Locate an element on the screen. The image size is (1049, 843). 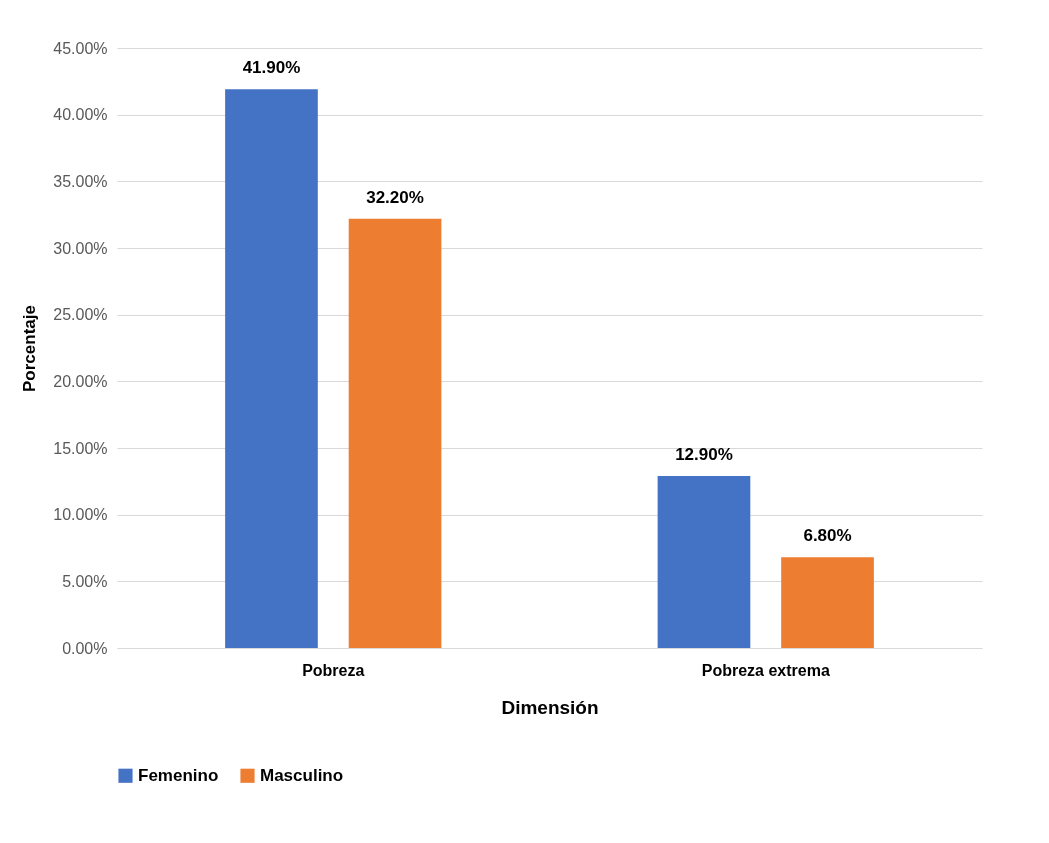
x-tick-label: Pobreza is located at coordinates (333, 670).